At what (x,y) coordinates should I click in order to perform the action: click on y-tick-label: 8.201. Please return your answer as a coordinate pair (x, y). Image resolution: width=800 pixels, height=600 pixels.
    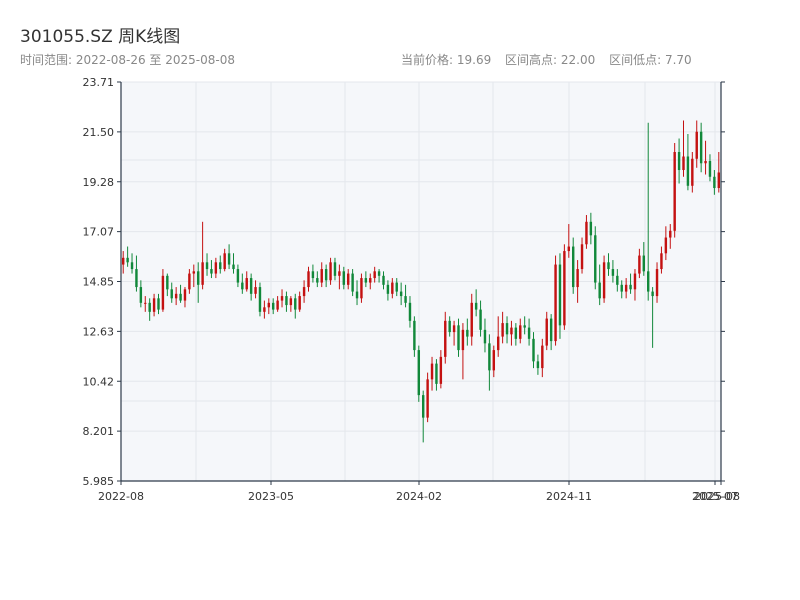
    Looking at the image, I should click on (99, 431).